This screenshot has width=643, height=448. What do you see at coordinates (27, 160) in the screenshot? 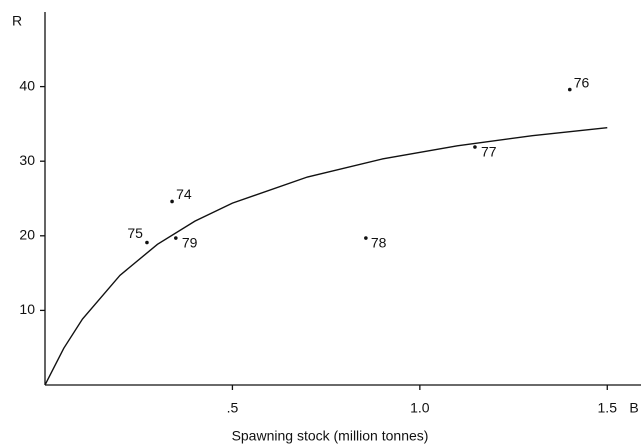
I see `y-tick-label: 30` at bounding box center [27, 160].